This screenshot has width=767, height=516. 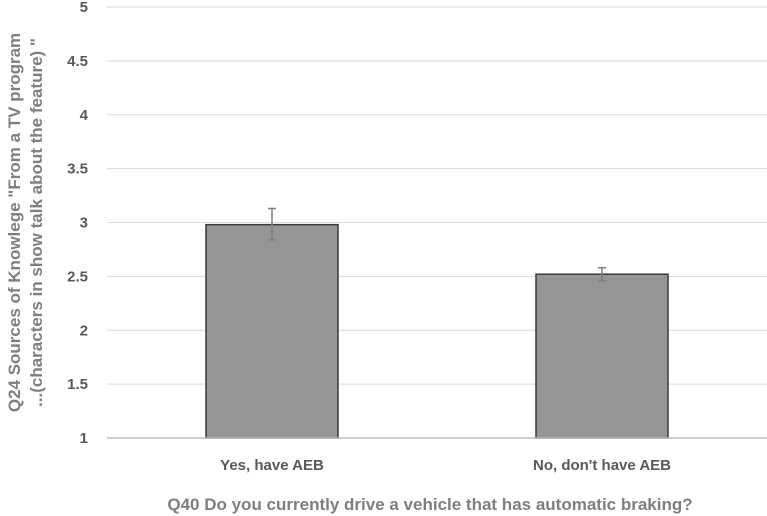 What do you see at coordinates (84, 8) in the screenshot?
I see `y-tick-label: 5` at bounding box center [84, 8].